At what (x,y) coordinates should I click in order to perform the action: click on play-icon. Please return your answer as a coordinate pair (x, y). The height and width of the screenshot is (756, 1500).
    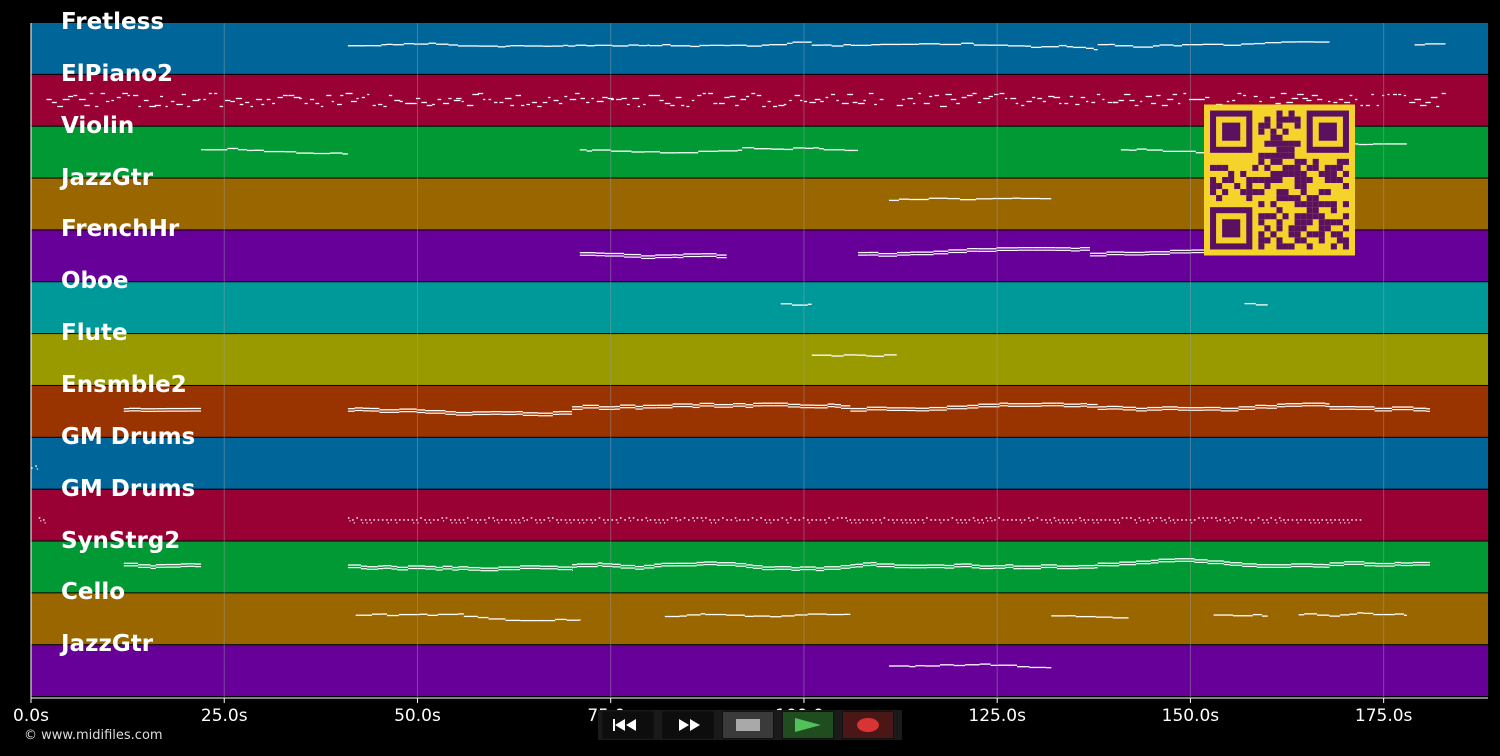
    Looking at the image, I should click on (808, 725).